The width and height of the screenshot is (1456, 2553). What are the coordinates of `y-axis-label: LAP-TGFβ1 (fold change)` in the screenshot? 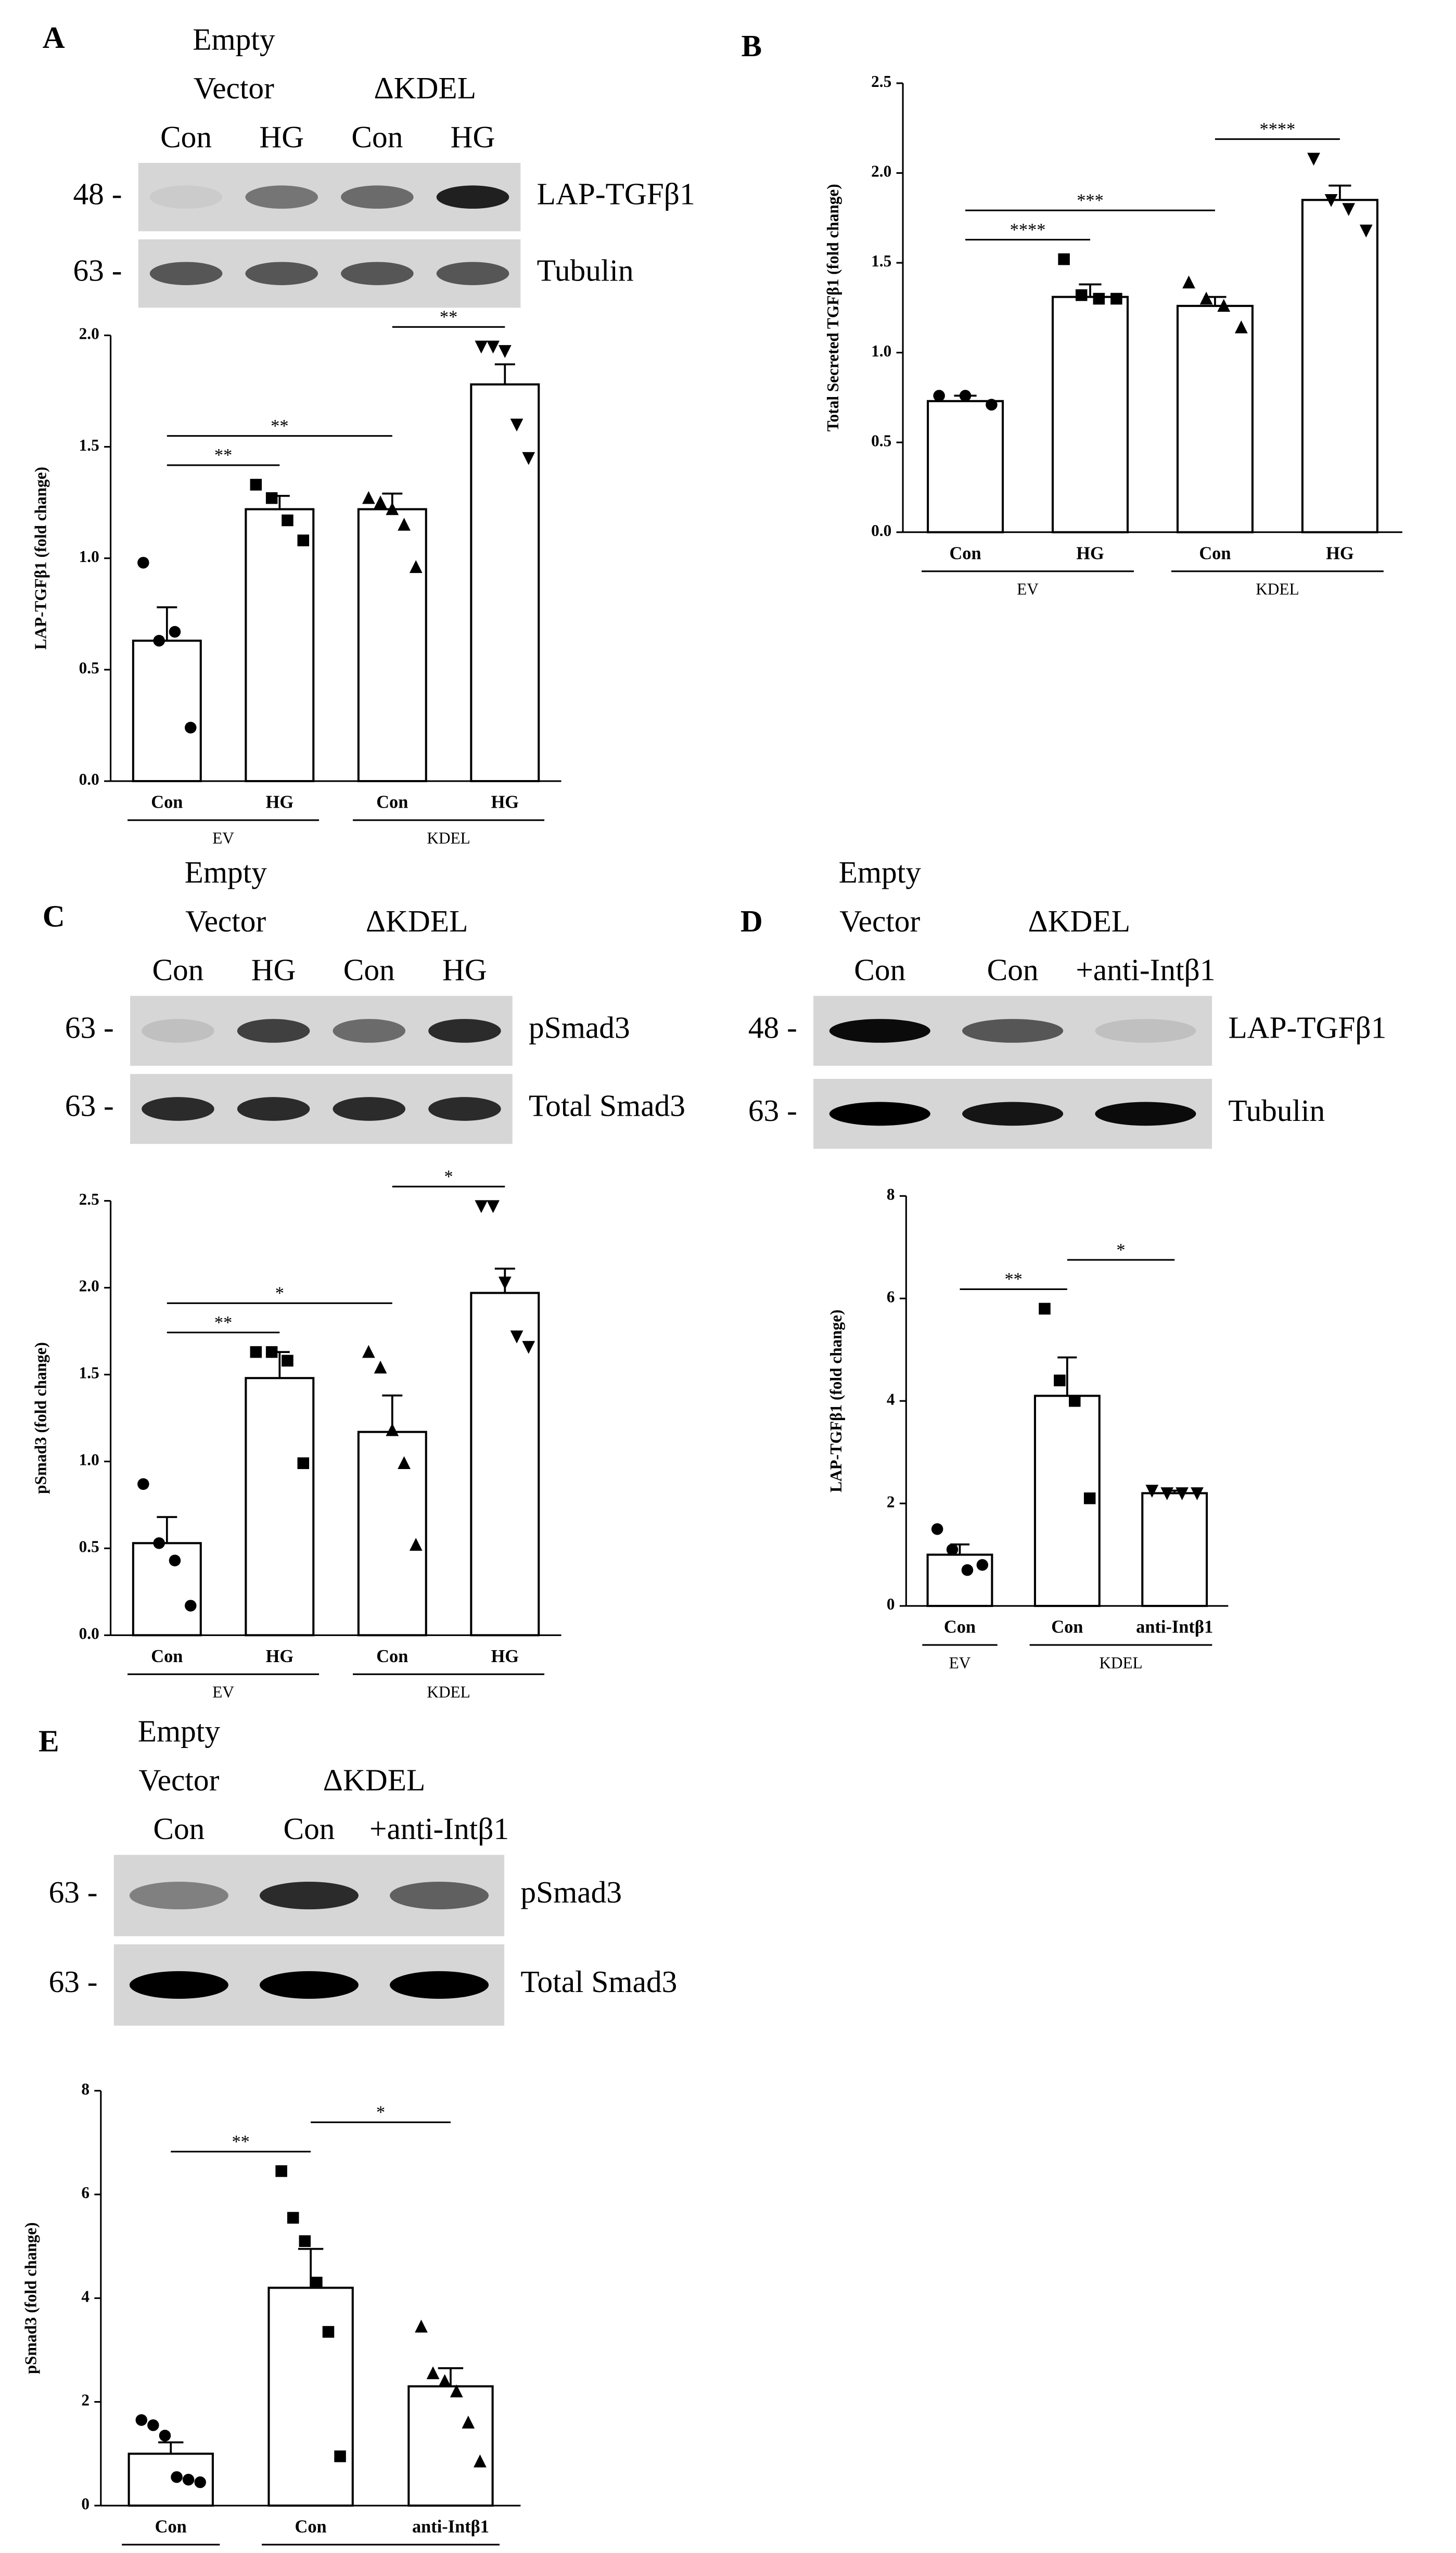 It's located at (836, 1401).